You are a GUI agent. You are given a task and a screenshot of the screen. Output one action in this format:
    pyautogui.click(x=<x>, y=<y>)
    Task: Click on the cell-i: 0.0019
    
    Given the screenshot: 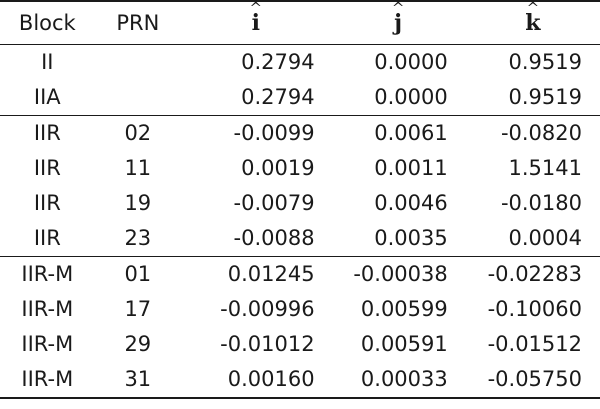 What is the action you would take?
    pyautogui.click(x=278, y=168)
    